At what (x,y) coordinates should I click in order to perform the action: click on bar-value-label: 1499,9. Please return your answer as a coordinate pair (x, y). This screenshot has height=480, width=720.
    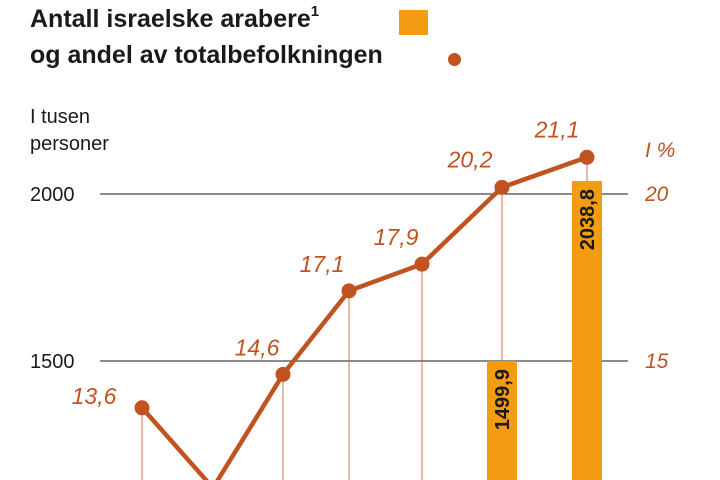
    Looking at the image, I should click on (503, 399).